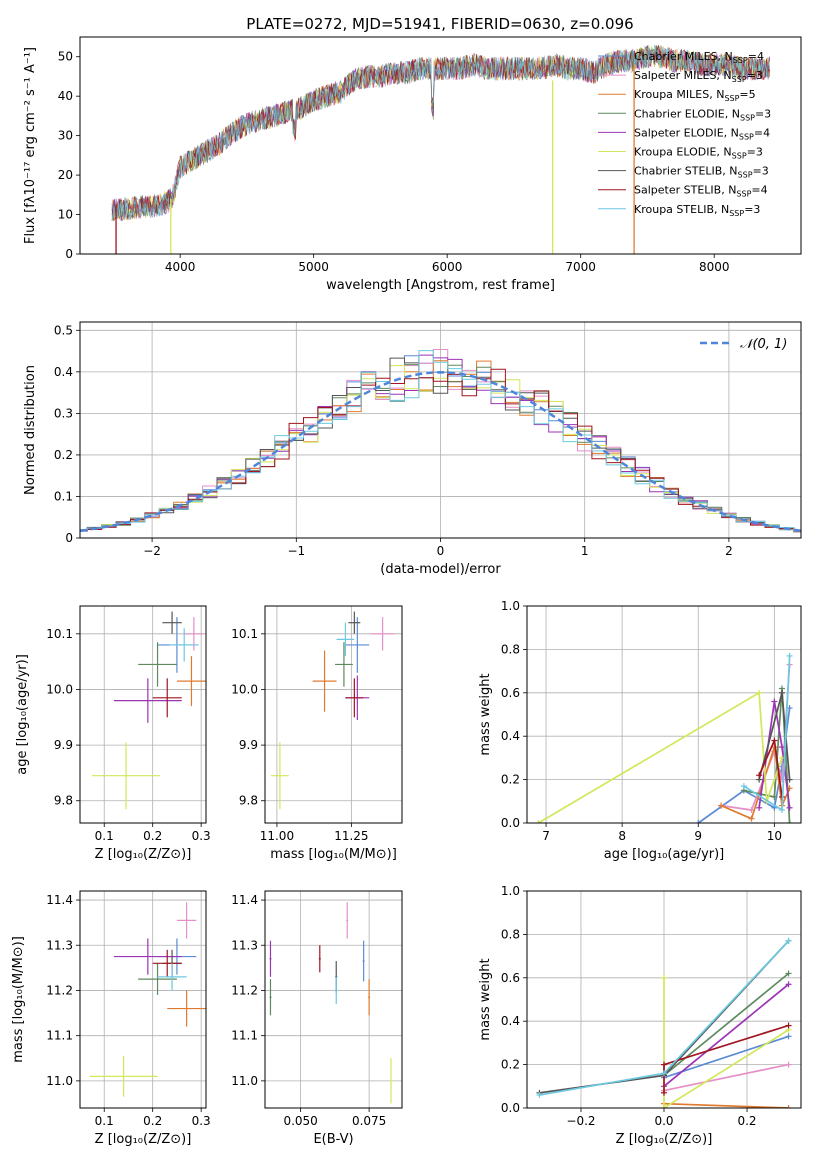 The image size is (819, 1170). What do you see at coordinates (300, 1121) in the screenshot?
I see `x-tick-label: 0.050` at bounding box center [300, 1121].